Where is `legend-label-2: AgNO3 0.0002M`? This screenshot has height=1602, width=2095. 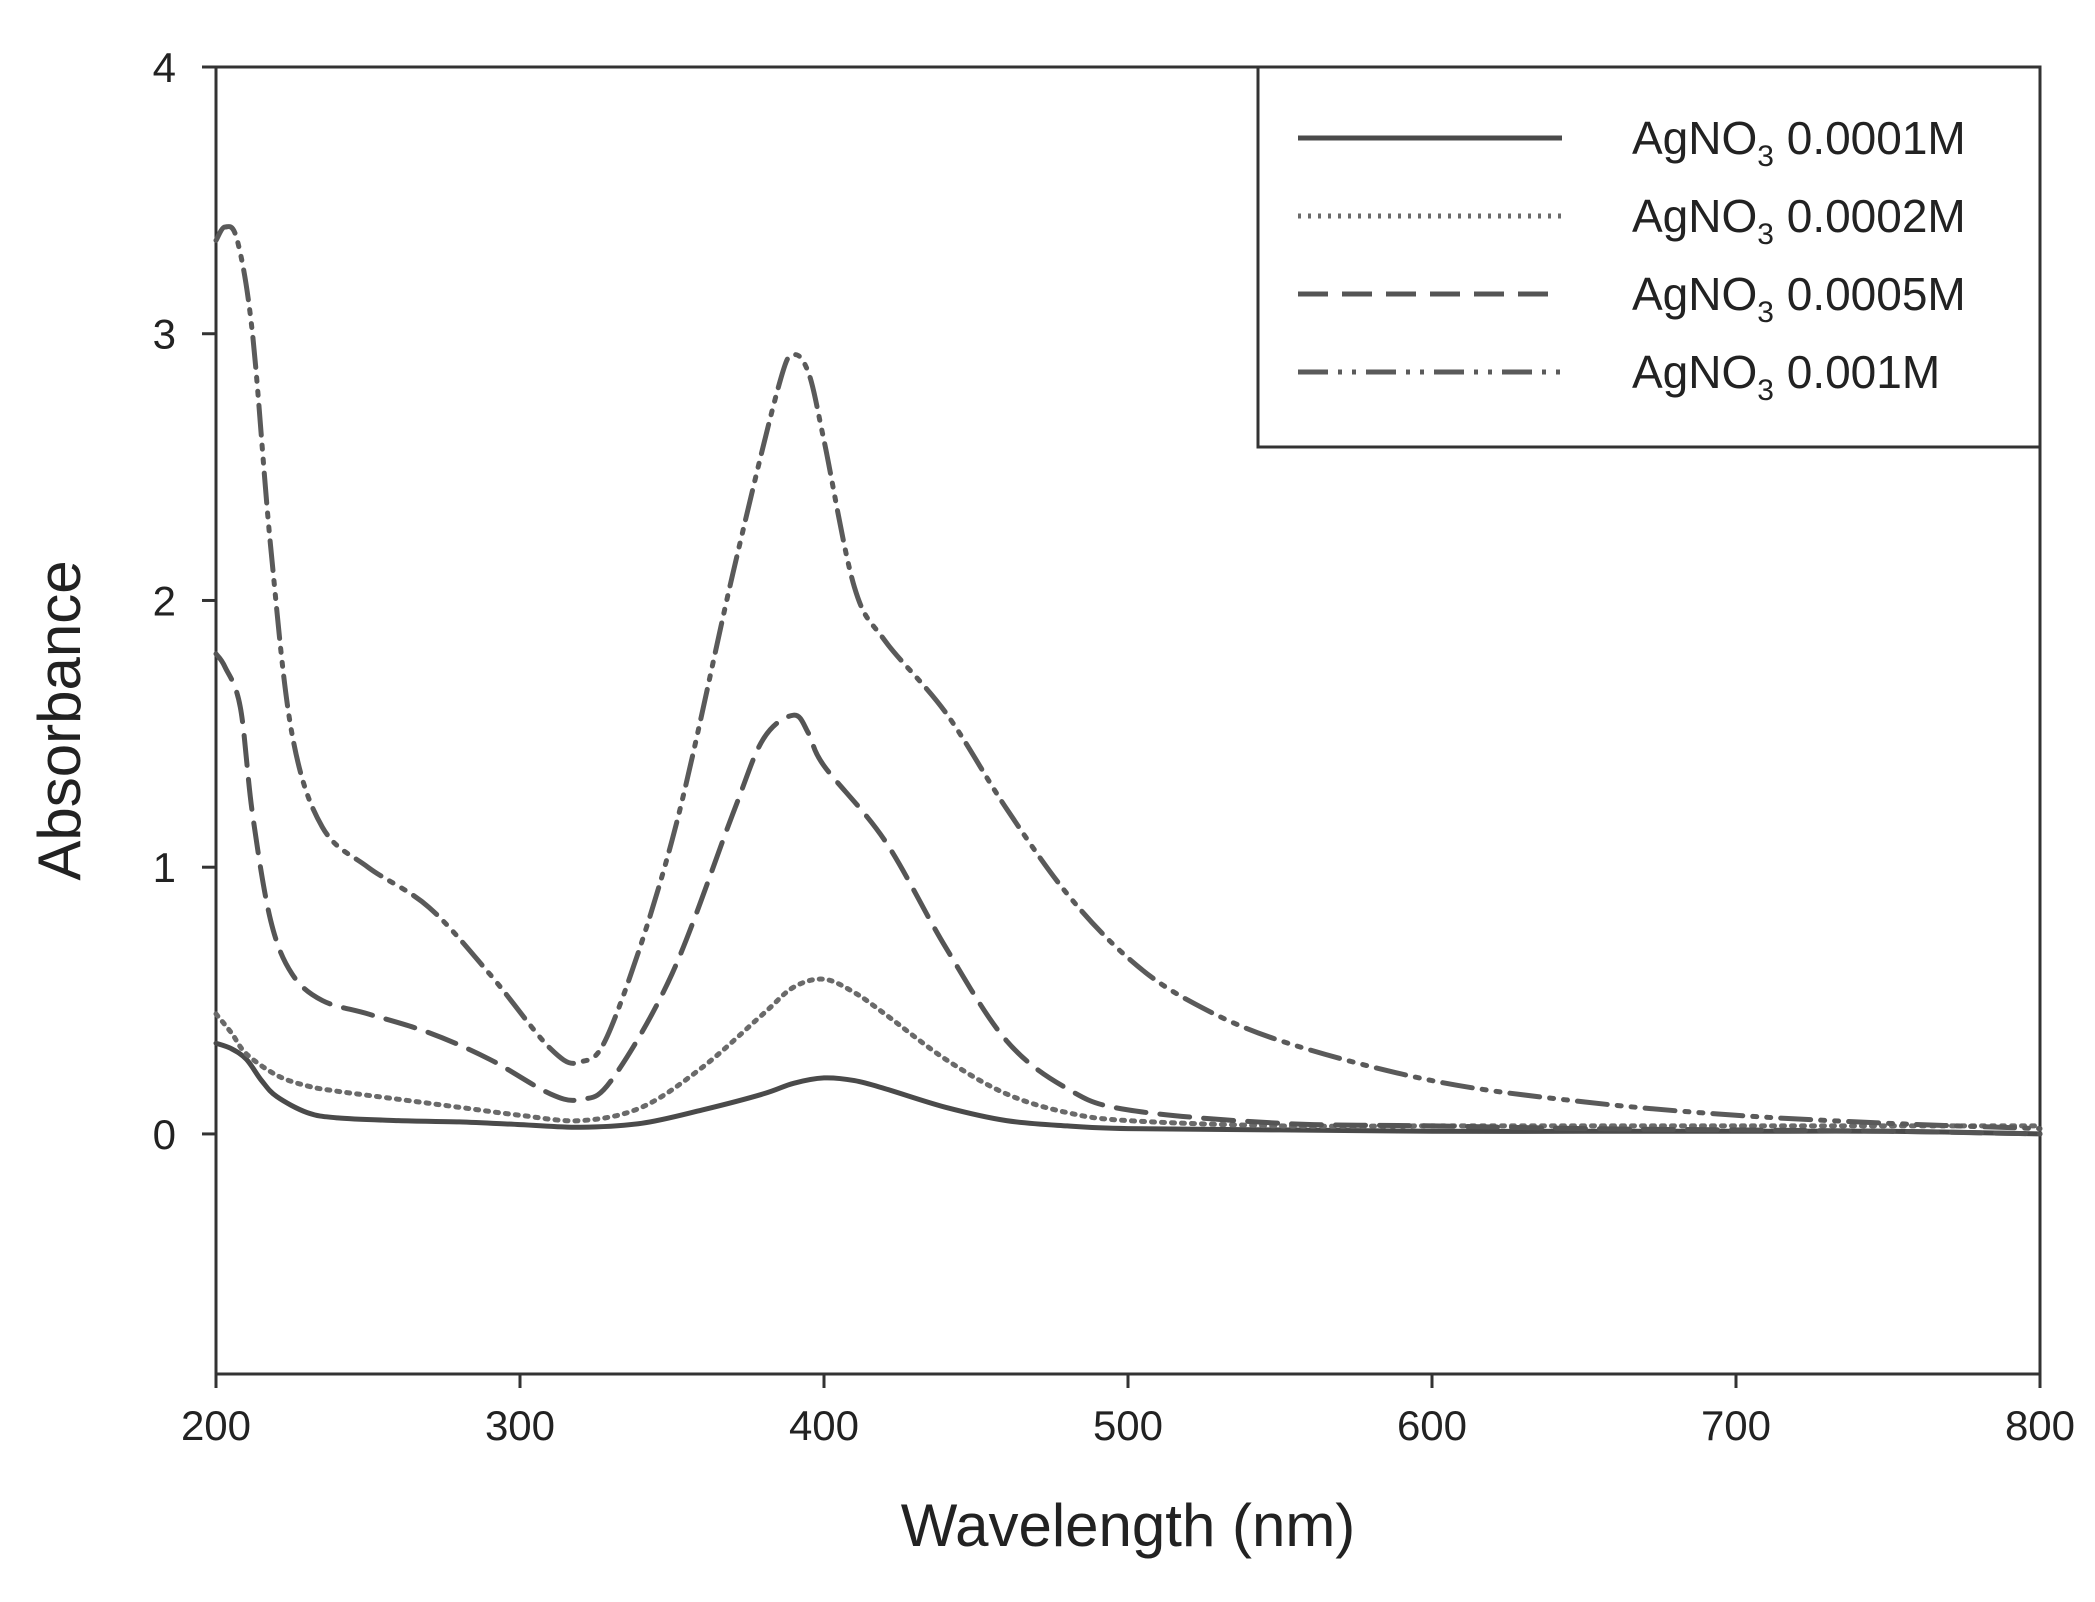
legend-label-2: AgNO3 0.0002M is located at coordinates (1799, 220).